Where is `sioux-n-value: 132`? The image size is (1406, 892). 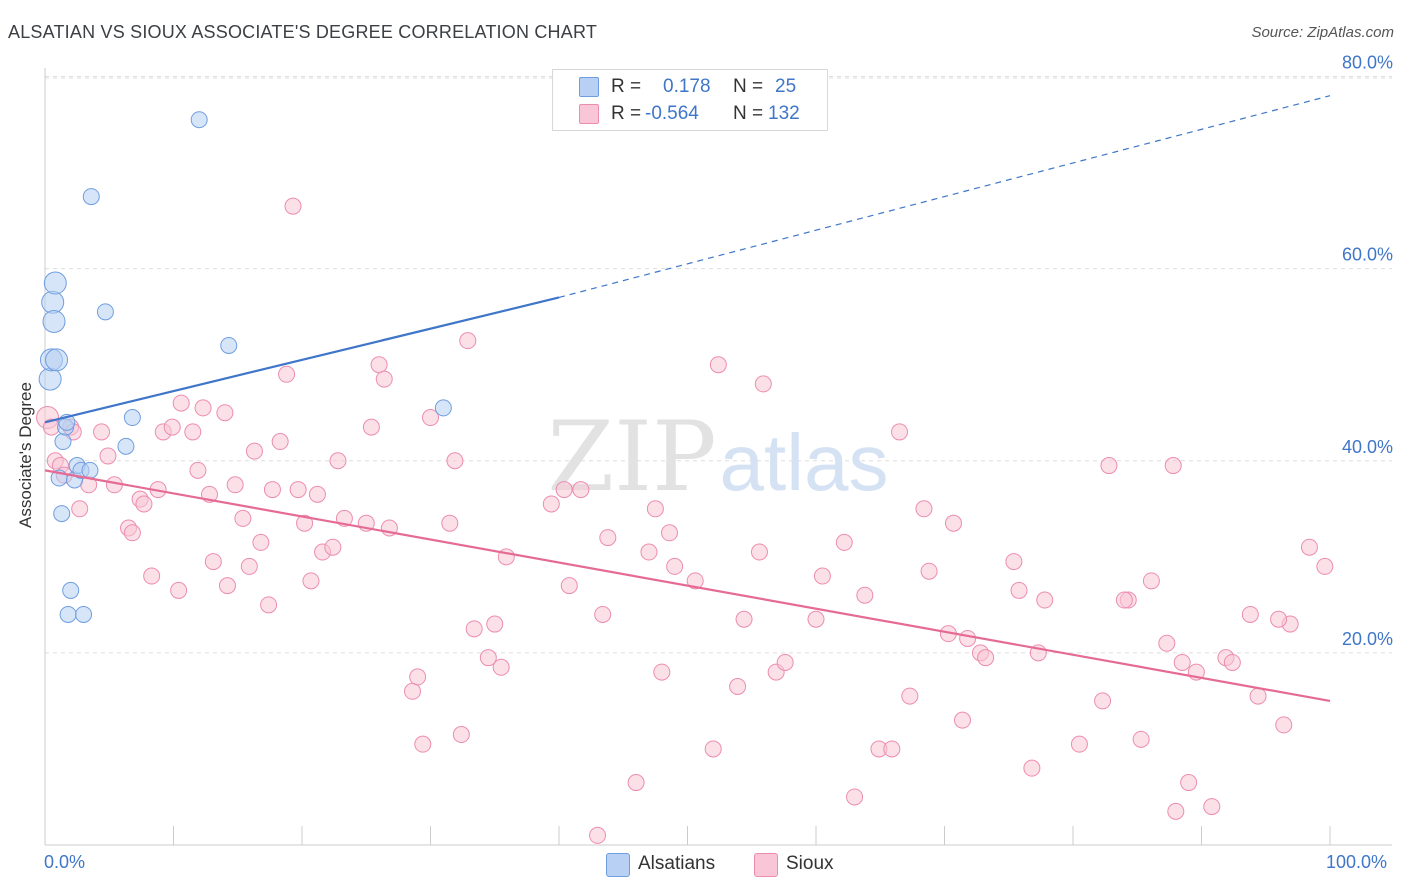
sioux-n-value: 132 is located at coordinates (784, 113).